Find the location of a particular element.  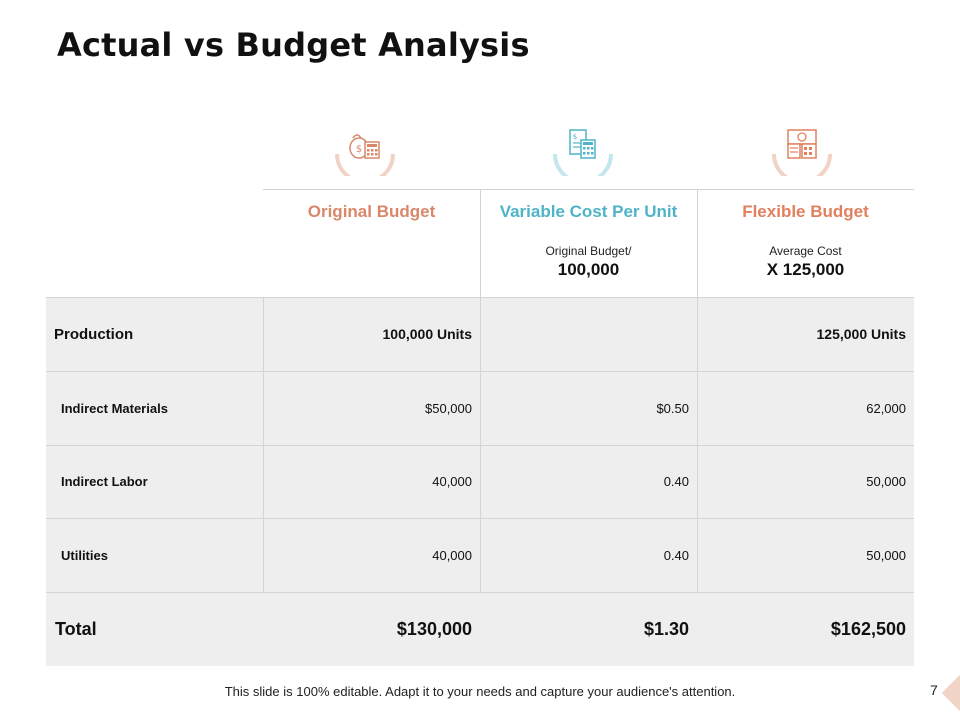

money-bag-calculator-icon: $ is located at coordinates (365, 150).